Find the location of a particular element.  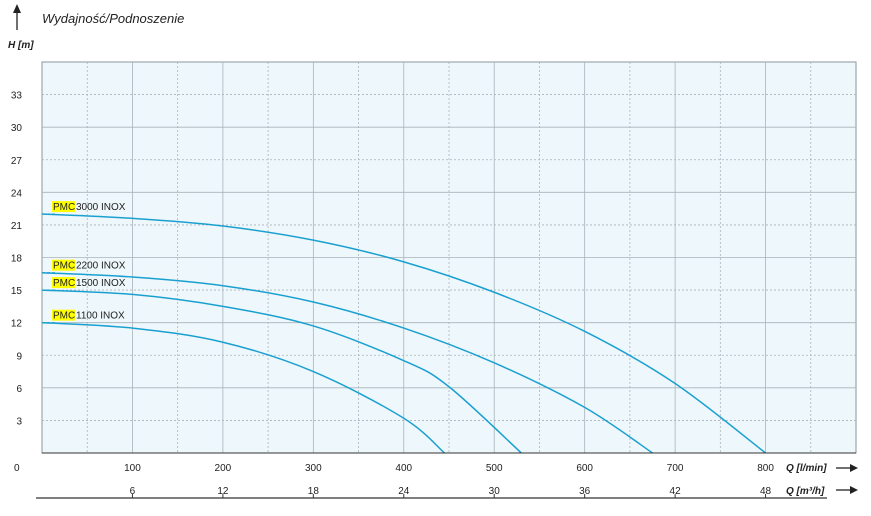

y-axis-label: H [m] is located at coordinates (21, 45).